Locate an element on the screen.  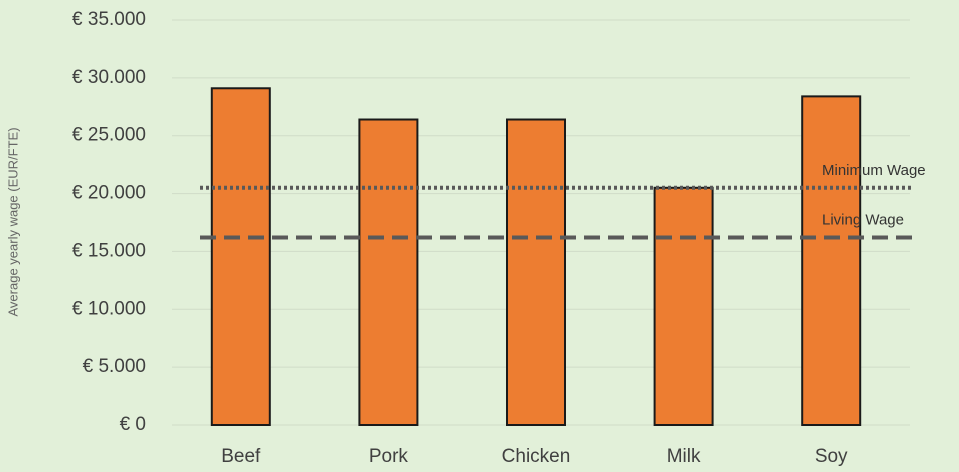
y-tick-label: € 15.000 is located at coordinates (109, 250).